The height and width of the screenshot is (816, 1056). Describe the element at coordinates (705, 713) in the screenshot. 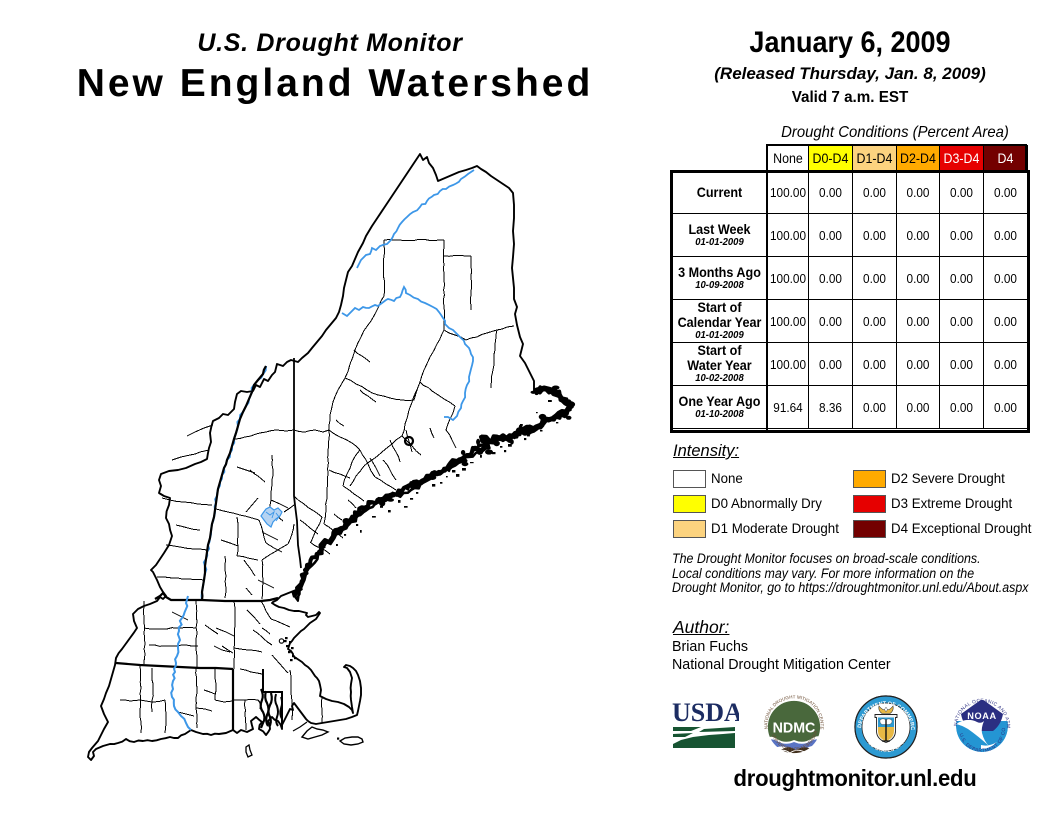

I see `svg-text: USDA` at that location.